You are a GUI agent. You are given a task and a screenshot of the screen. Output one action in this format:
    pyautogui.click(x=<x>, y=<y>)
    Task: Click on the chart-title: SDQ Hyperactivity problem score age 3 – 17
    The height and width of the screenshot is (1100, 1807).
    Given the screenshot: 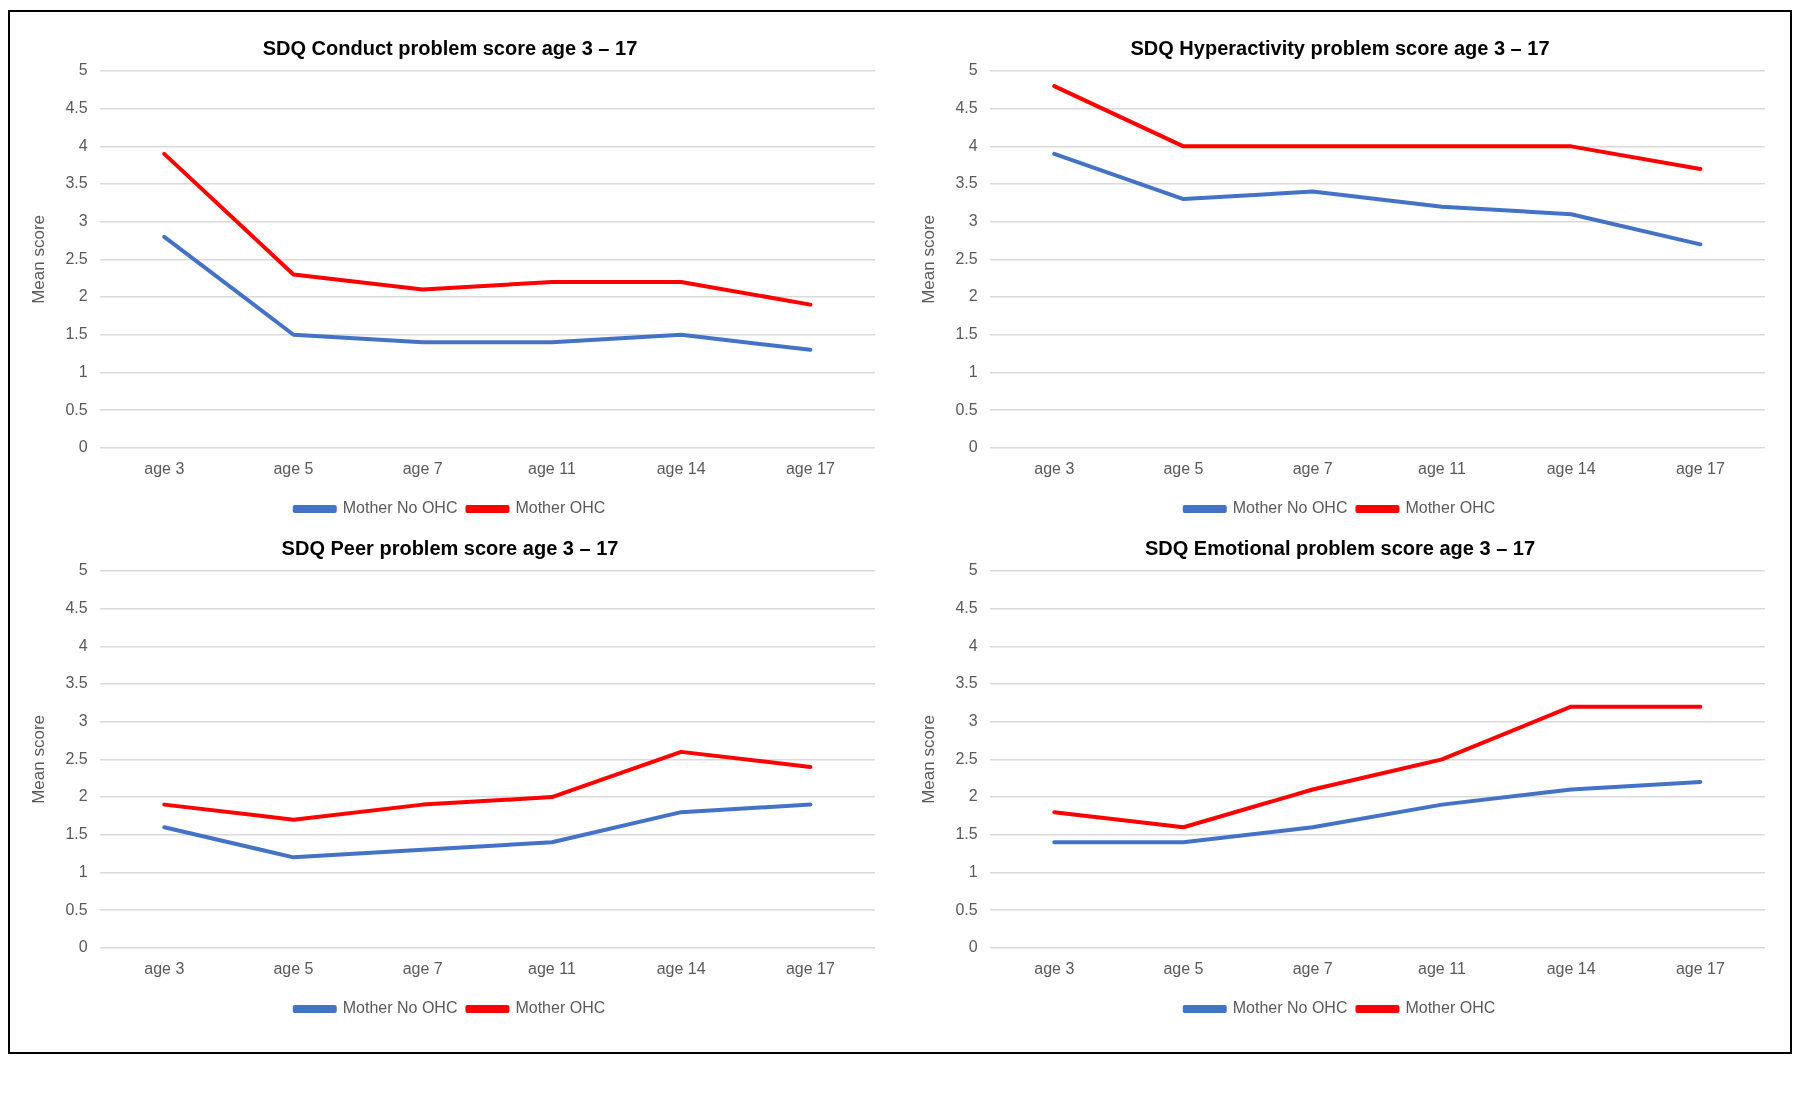 What is the action you would take?
    pyautogui.click(x=1340, y=47)
    